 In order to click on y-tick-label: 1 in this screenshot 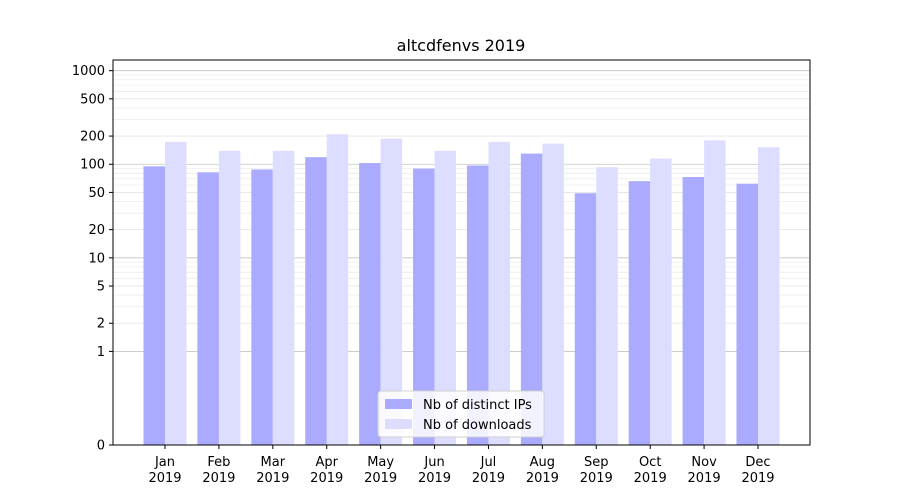, I will do `click(101, 352)`.